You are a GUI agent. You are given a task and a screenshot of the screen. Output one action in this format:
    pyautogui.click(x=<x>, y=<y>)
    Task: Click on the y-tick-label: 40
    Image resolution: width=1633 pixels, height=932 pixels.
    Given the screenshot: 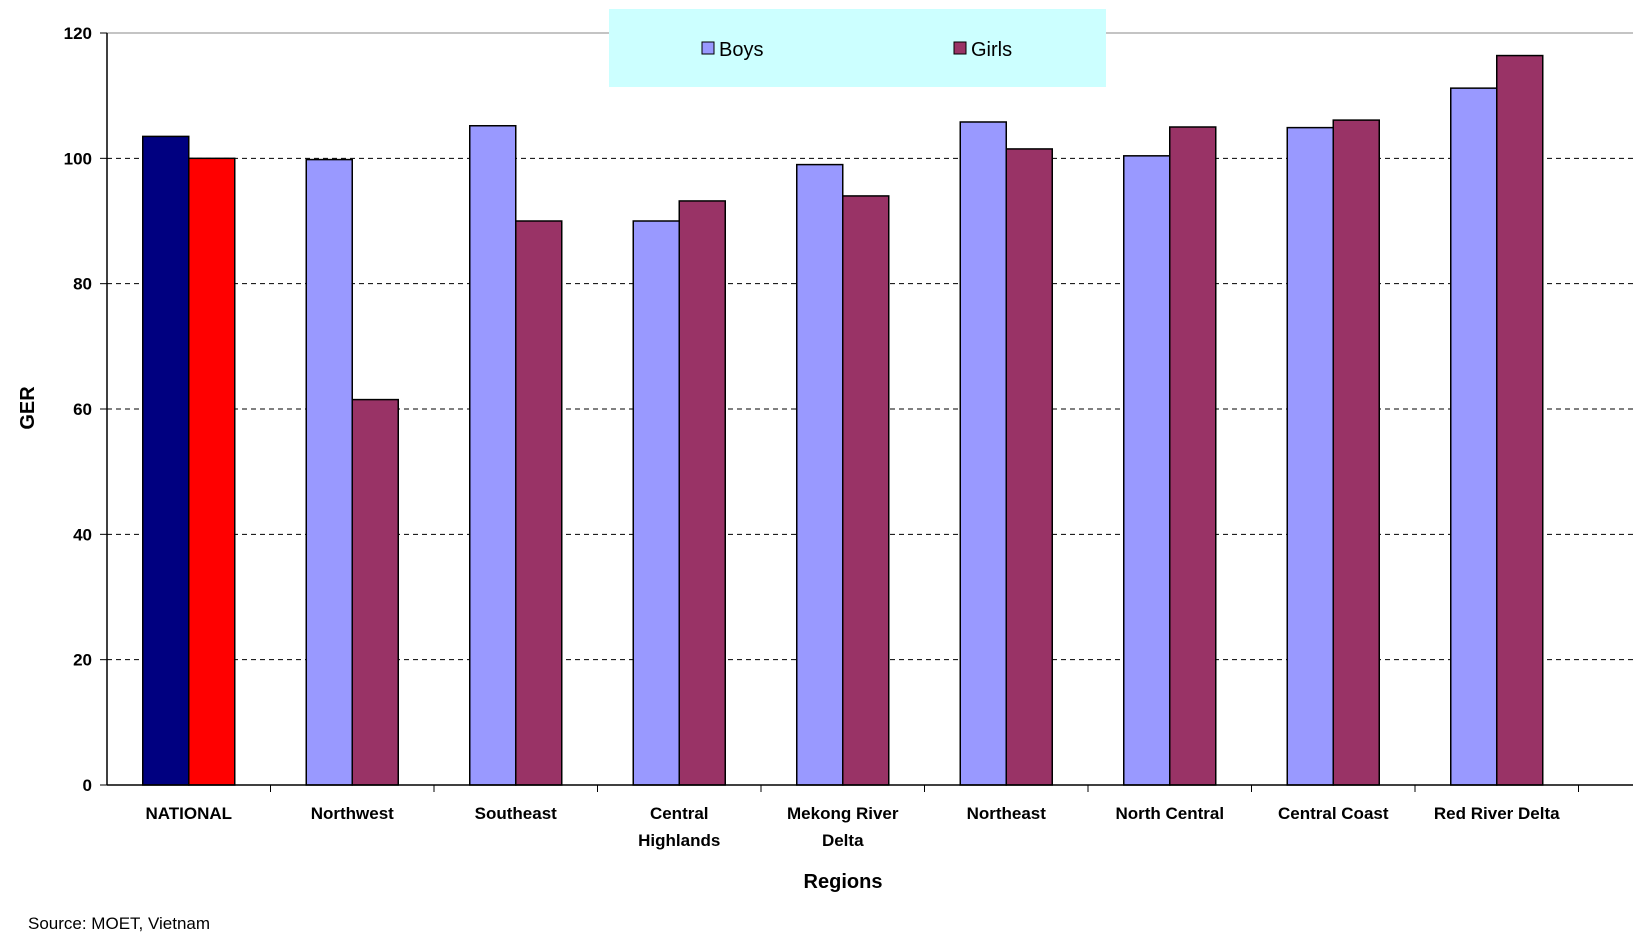 What is the action you would take?
    pyautogui.click(x=82, y=534)
    